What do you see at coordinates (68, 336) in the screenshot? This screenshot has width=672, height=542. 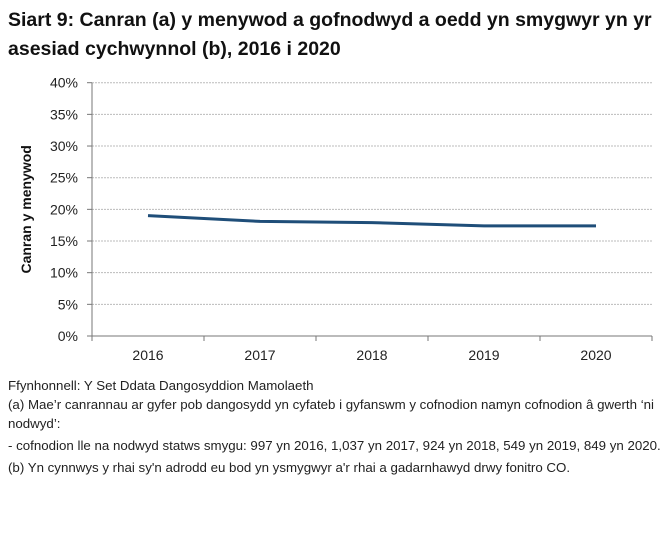 I see `y-tick-label: 0%` at bounding box center [68, 336].